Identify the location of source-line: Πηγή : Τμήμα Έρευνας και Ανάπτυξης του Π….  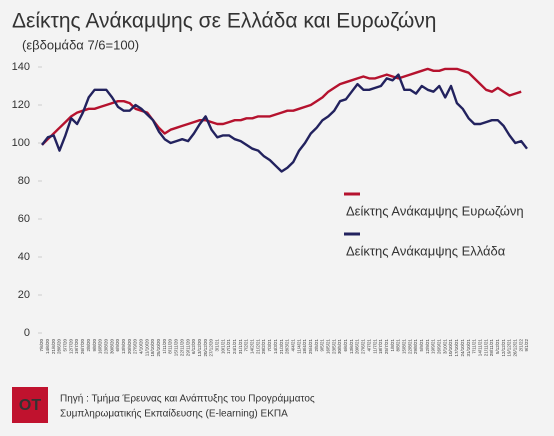
(187, 399).